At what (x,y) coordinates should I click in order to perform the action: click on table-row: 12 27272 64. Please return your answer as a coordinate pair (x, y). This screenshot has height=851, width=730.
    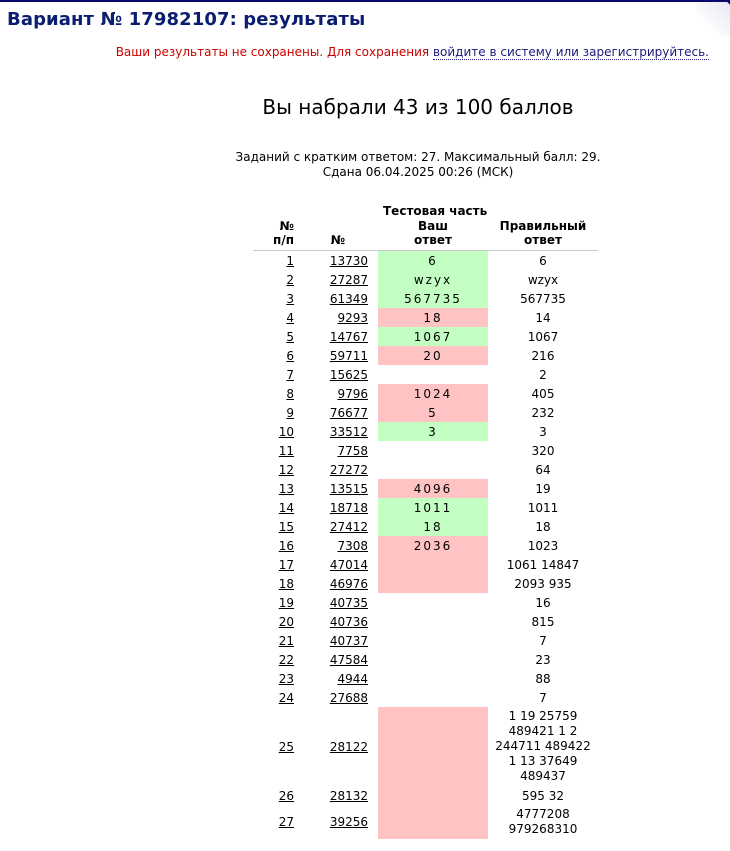
    Looking at the image, I should click on (425, 469).